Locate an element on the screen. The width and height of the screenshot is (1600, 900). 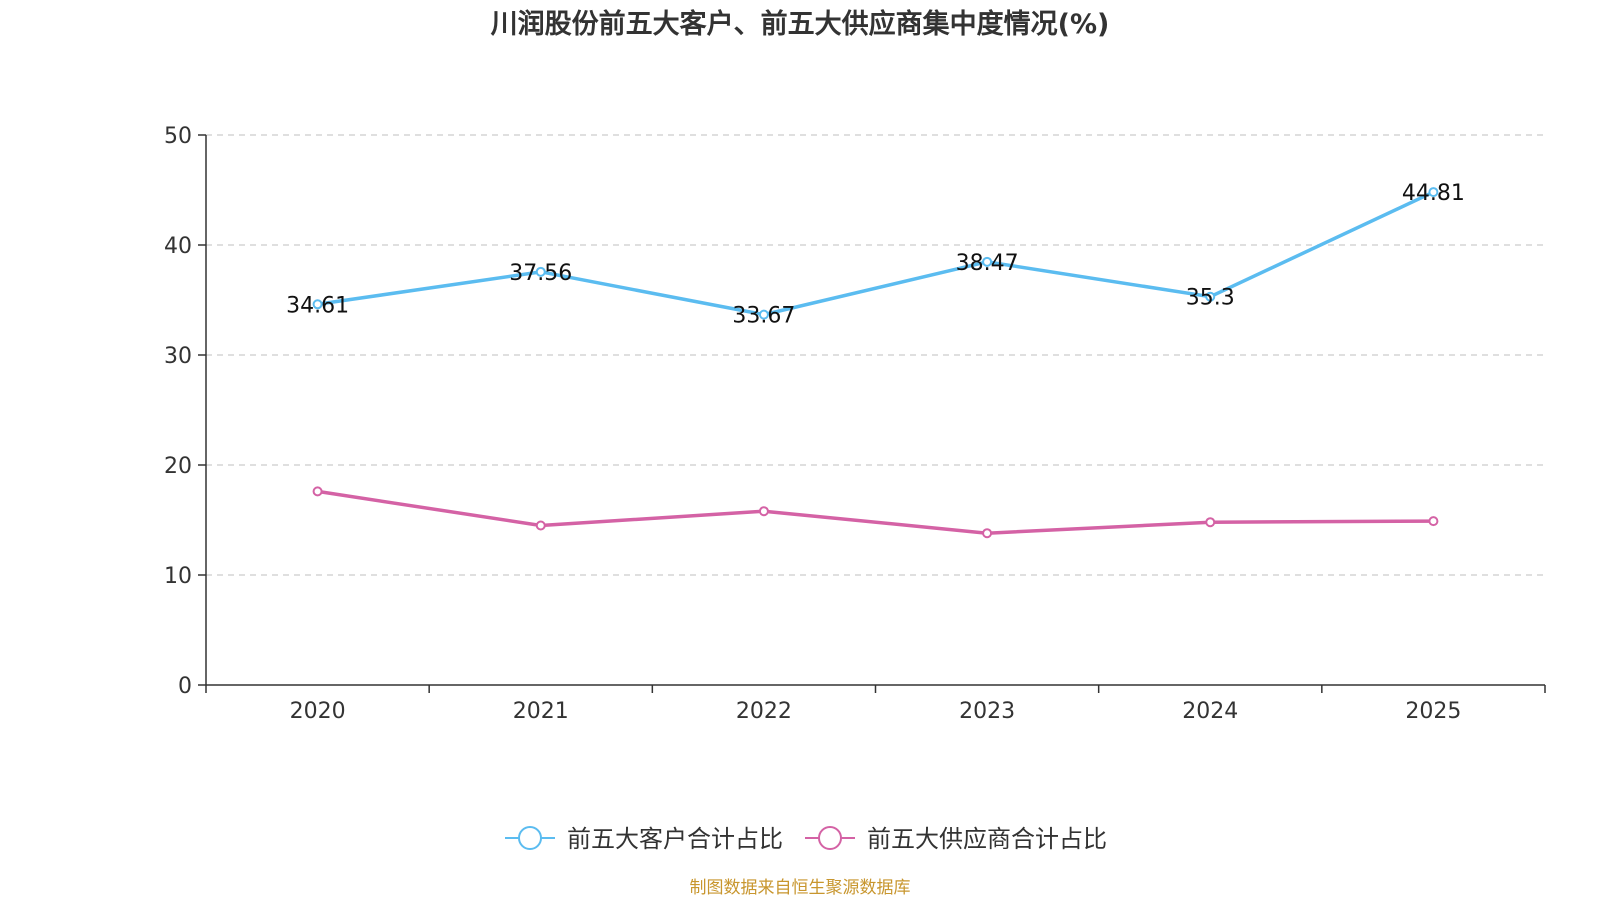
chart-title: 川润股份前五大客户、前五大供应商集中度情况(%) is located at coordinates (800, 24).